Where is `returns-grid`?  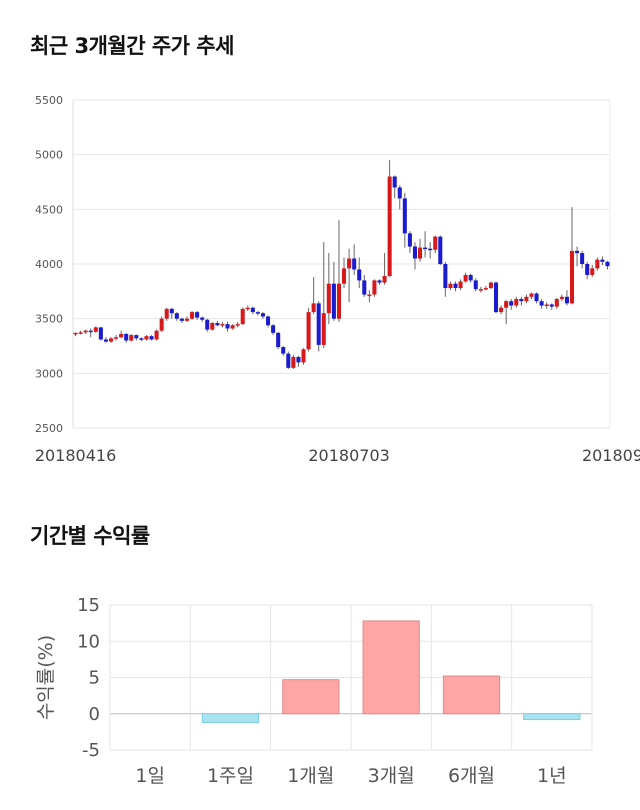
returns-grid is located at coordinates (351, 677).